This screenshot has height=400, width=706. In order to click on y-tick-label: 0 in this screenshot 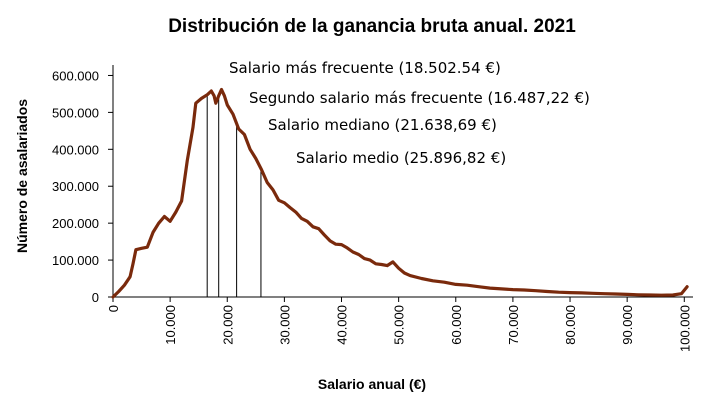, I will do `click(95, 297)`.